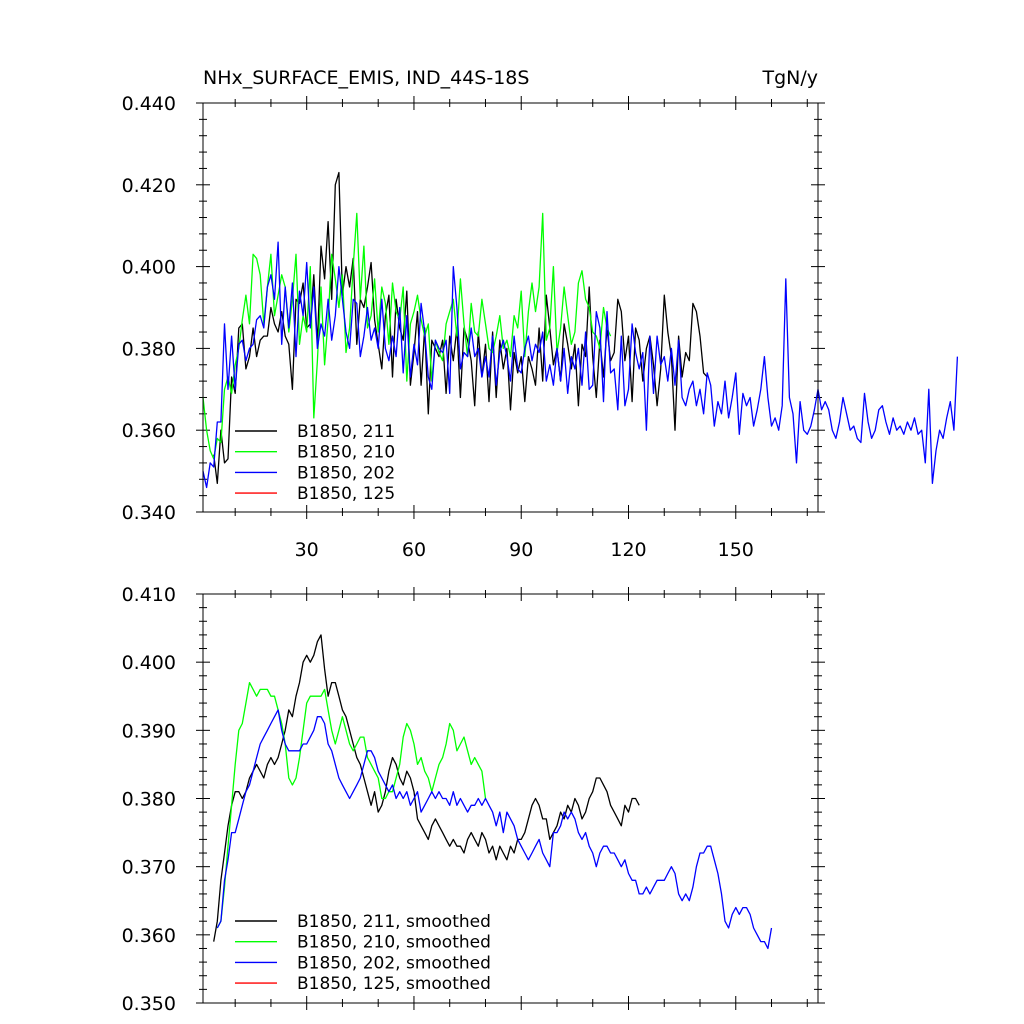 Image resolution: width=1024 pixels, height=1024 pixels. I want to click on legend-label: B1850, 210, smoothed, so click(394, 943).